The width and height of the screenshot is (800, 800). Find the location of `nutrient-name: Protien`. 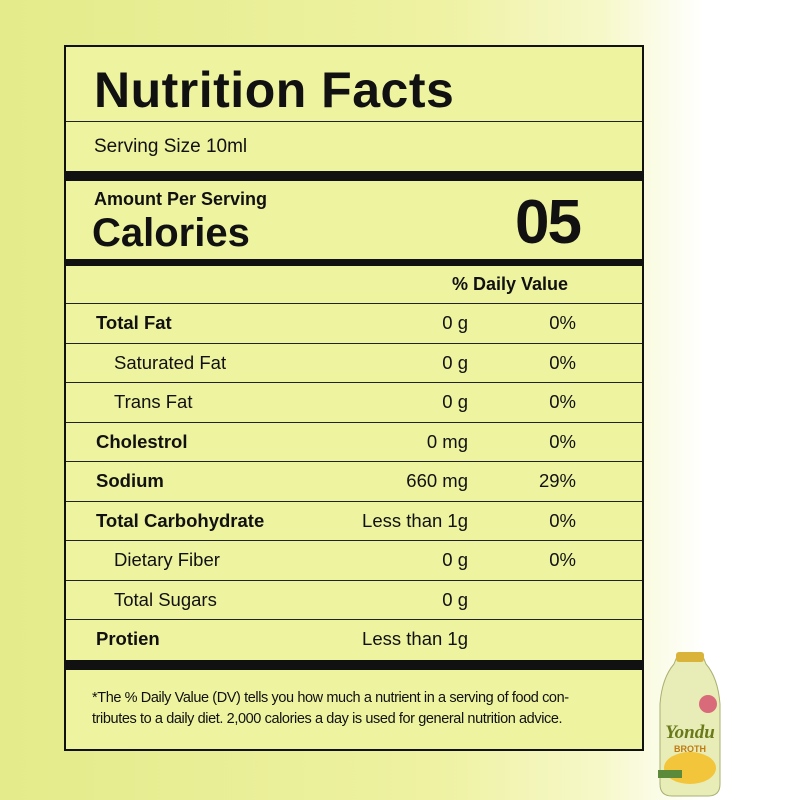

nutrient-name: Protien is located at coordinates (128, 638).